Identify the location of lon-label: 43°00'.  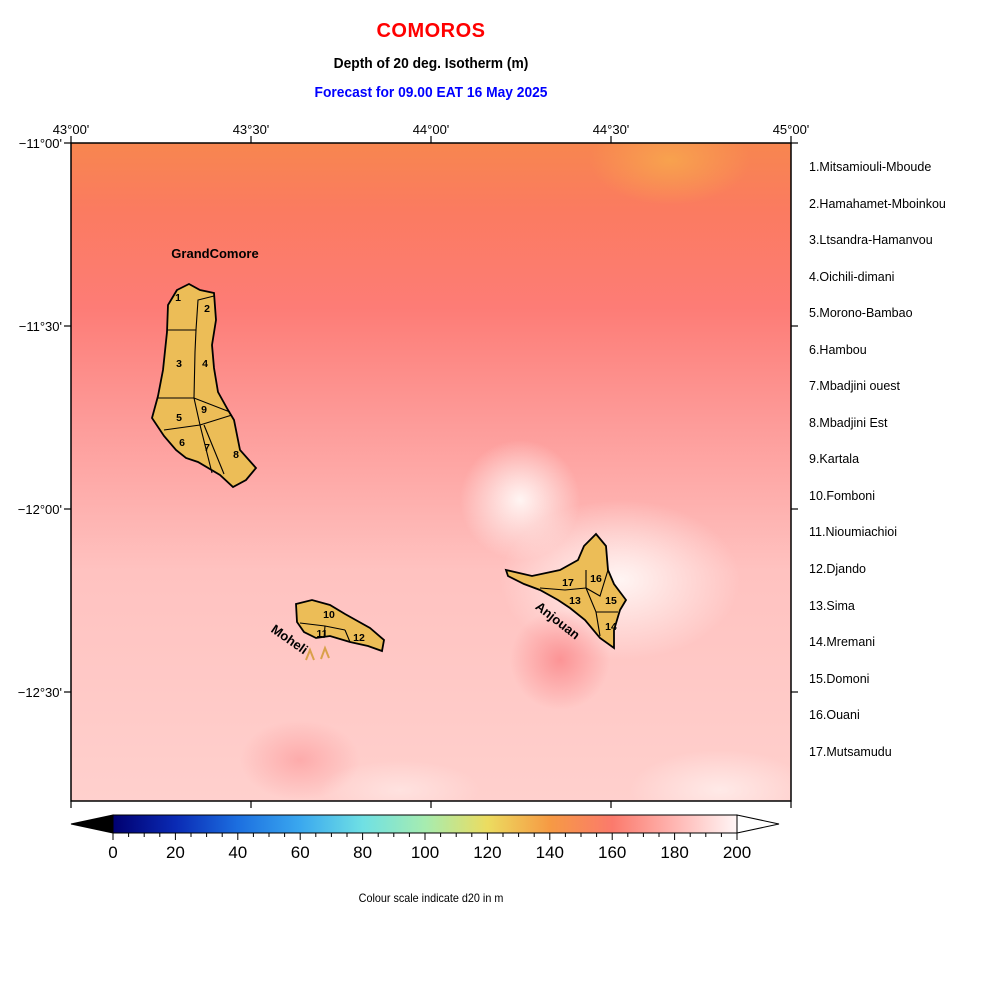
(71, 129).